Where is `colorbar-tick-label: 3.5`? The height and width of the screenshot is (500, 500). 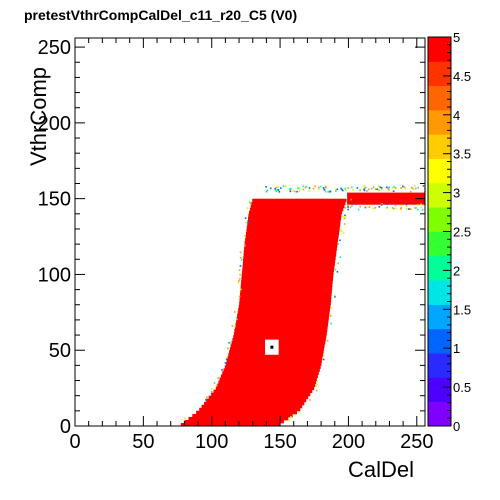
colorbar-tick-label: 3.5 is located at coordinates (462, 154).